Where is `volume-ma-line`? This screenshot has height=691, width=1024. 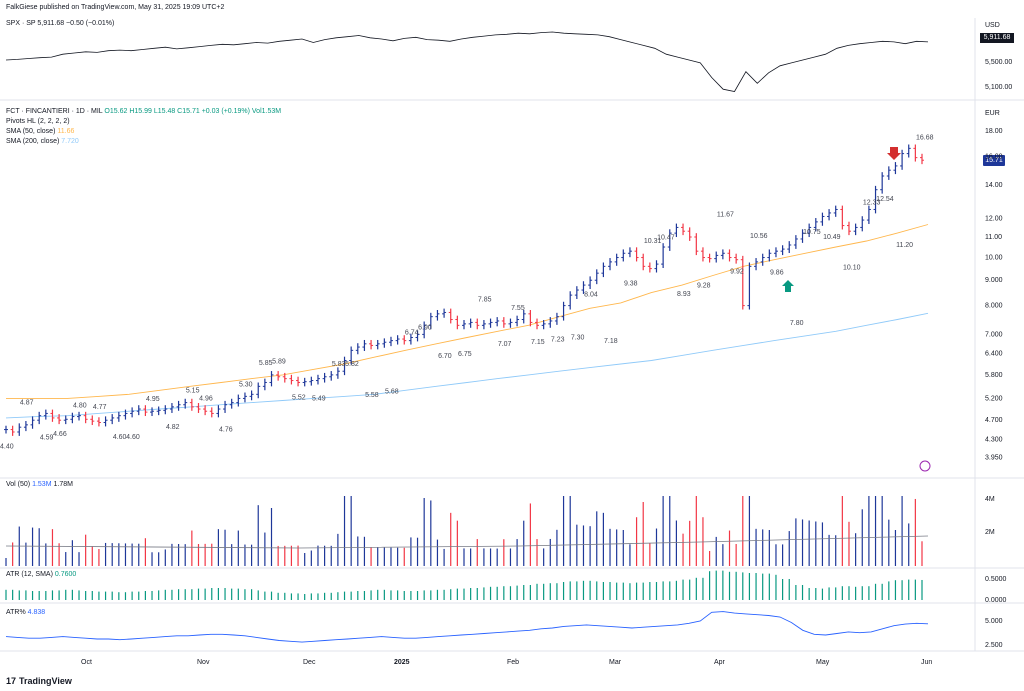 volume-ma-line is located at coordinates (467, 542).